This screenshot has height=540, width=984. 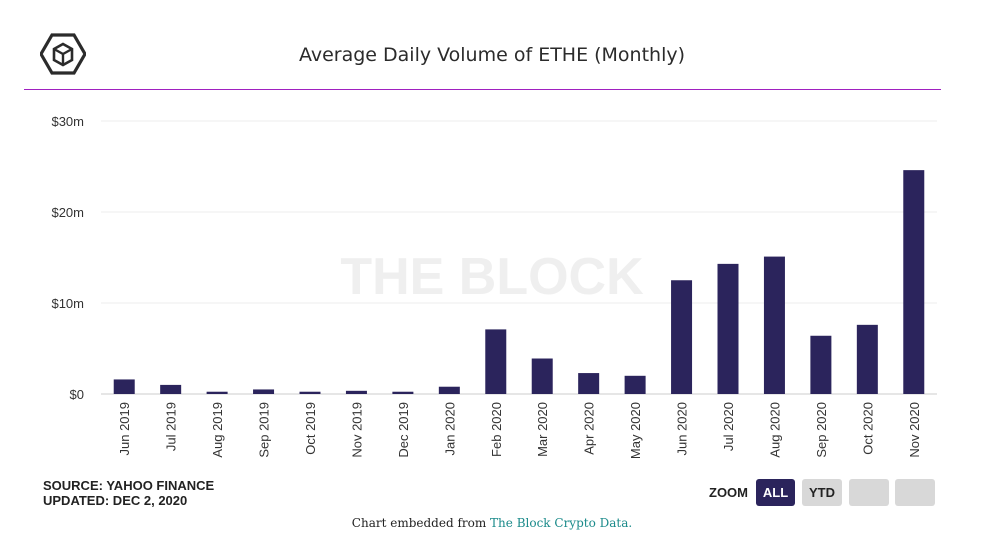 What do you see at coordinates (124, 429) in the screenshot?
I see `x-tick-label: Jun 2019` at bounding box center [124, 429].